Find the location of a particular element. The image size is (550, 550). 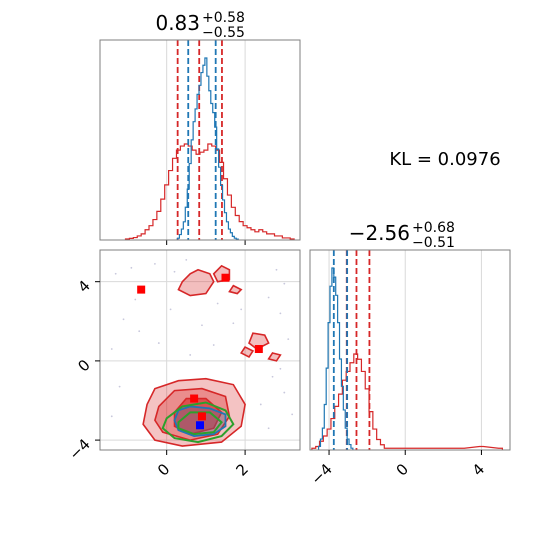

marginal-y-grid is located at coordinates (405, 350).